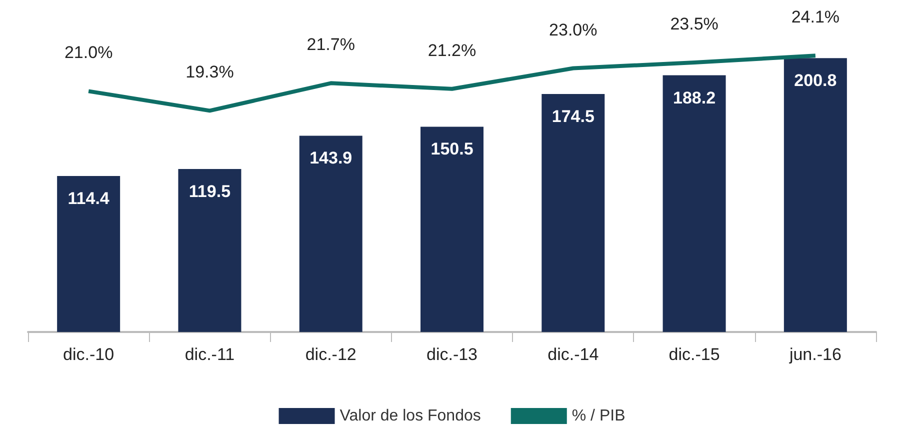 The image size is (904, 439). I want to click on data-label: 188.2, so click(694, 98).